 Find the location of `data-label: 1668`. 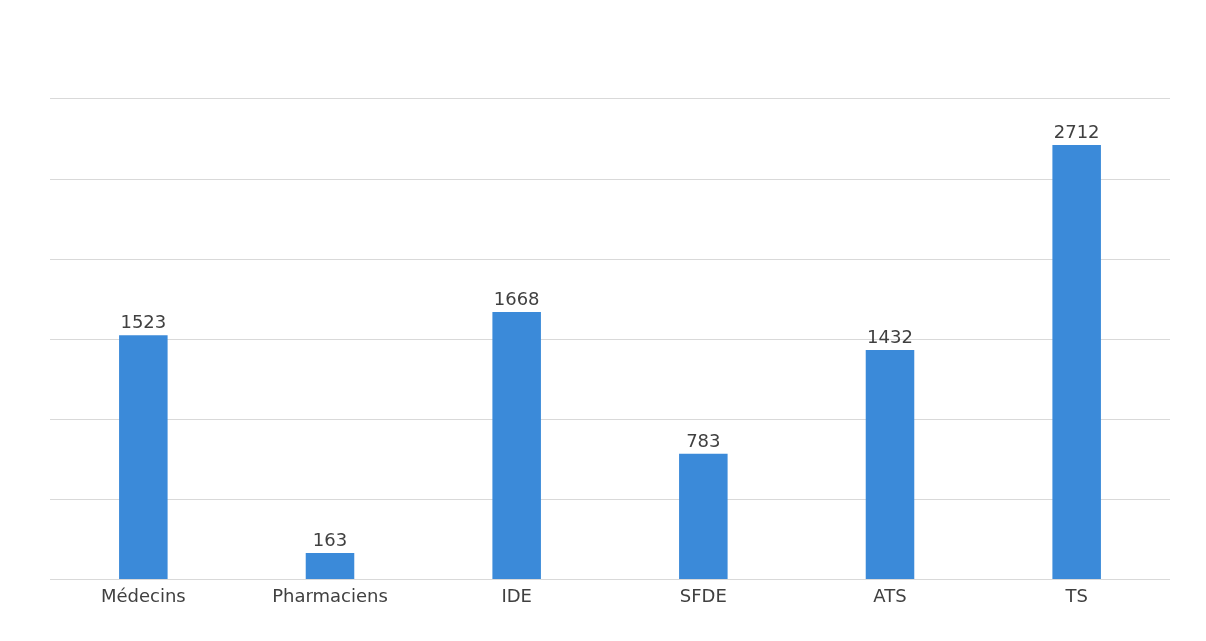

data-label: 1668 is located at coordinates (516, 299).